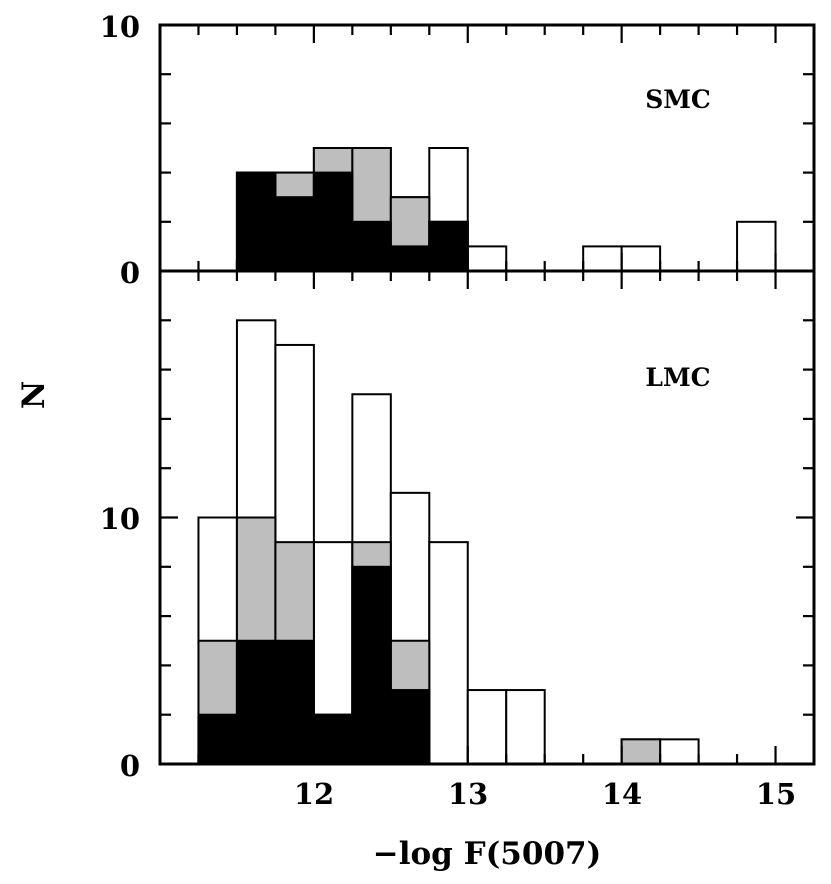 Image resolution: width=831 pixels, height=884 pixels. What do you see at coordinates (776, 794) in the screenshot?
I see `xtick-label-15: 15` at bounding box center [776, 794].